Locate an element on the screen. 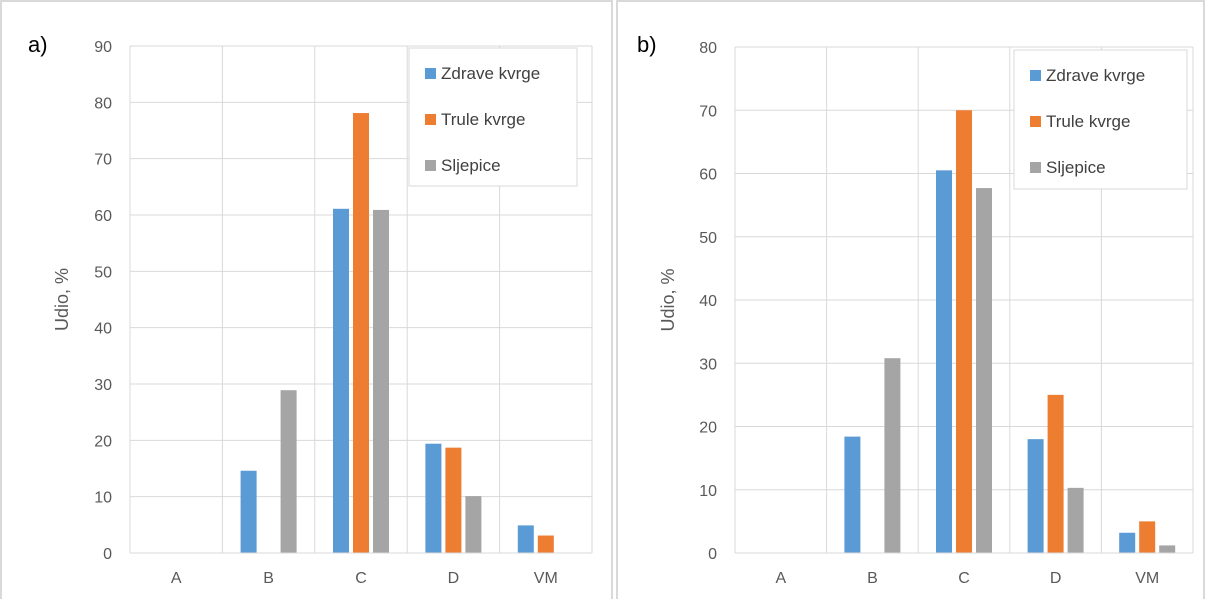 The image size is (1205, 599). panel-label-b: b) is located at coordinates (647, 44).